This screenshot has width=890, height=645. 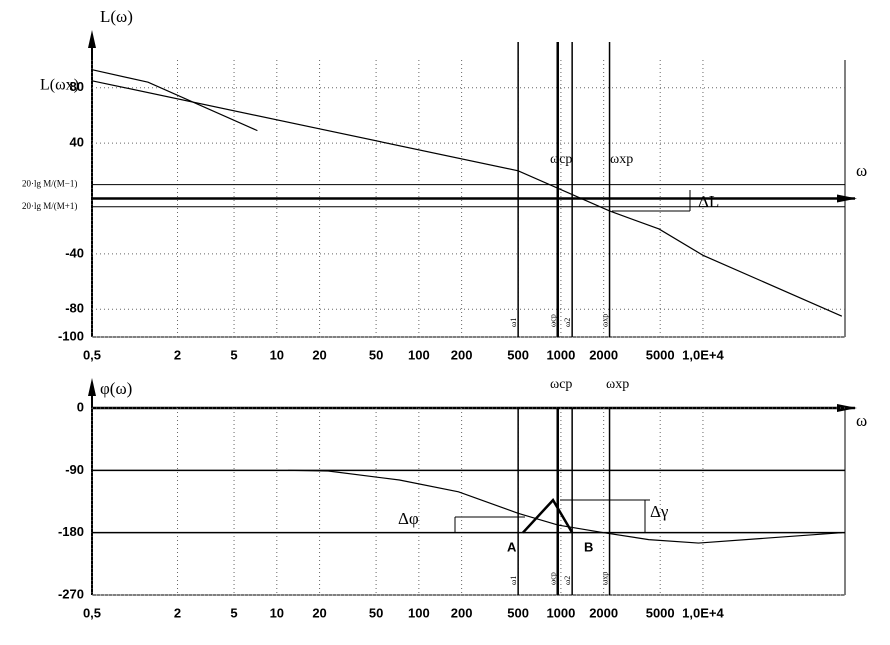 What do you see at coordinates (708, 201) in the screenshot?
I see `annotation: ΔL` at bounding box center [708, 201].